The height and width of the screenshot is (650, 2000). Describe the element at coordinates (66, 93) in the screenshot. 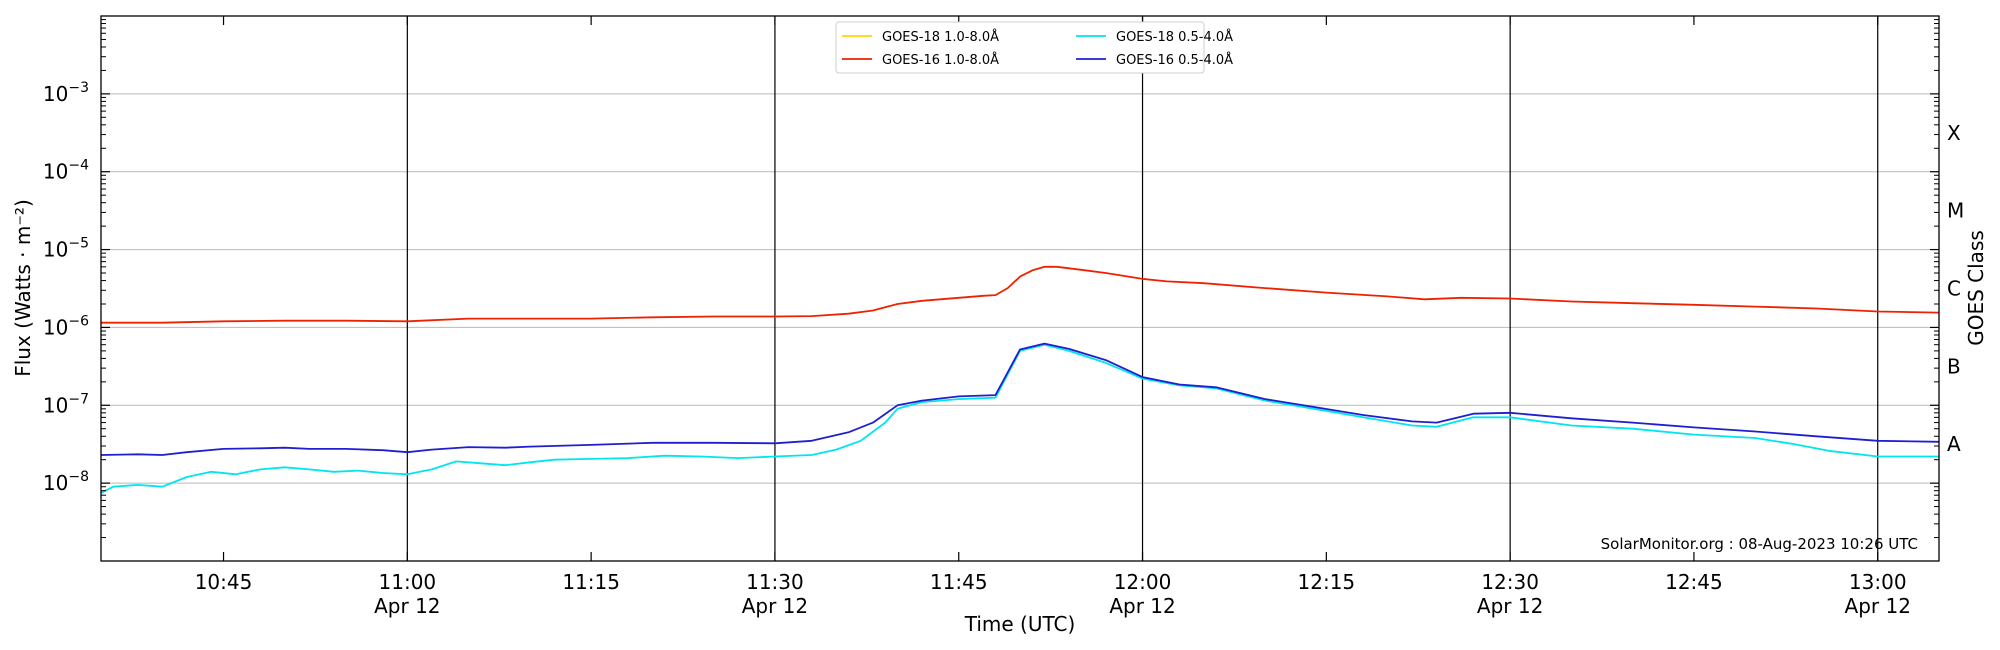

I see `y-tick-label: 10⁻³` at that location.